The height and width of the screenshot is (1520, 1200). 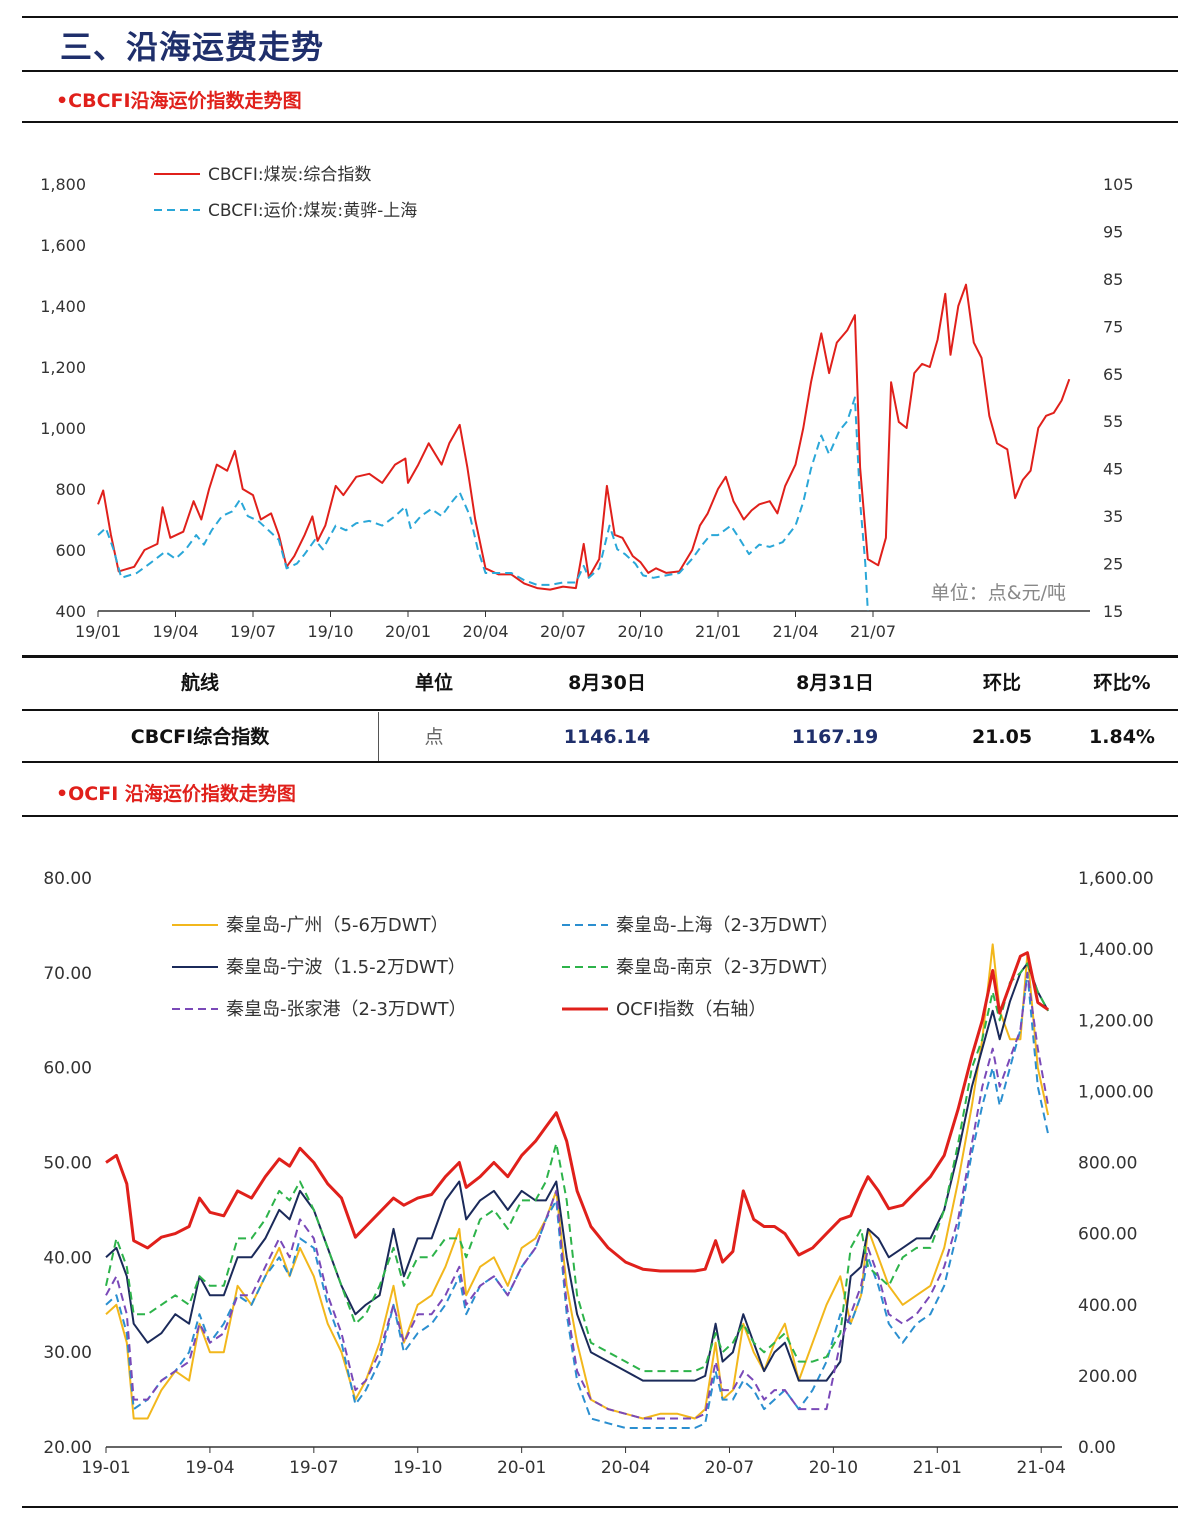 I want to click on table-cell-change-pct: 1.84%, so click(x=1122, y=737).